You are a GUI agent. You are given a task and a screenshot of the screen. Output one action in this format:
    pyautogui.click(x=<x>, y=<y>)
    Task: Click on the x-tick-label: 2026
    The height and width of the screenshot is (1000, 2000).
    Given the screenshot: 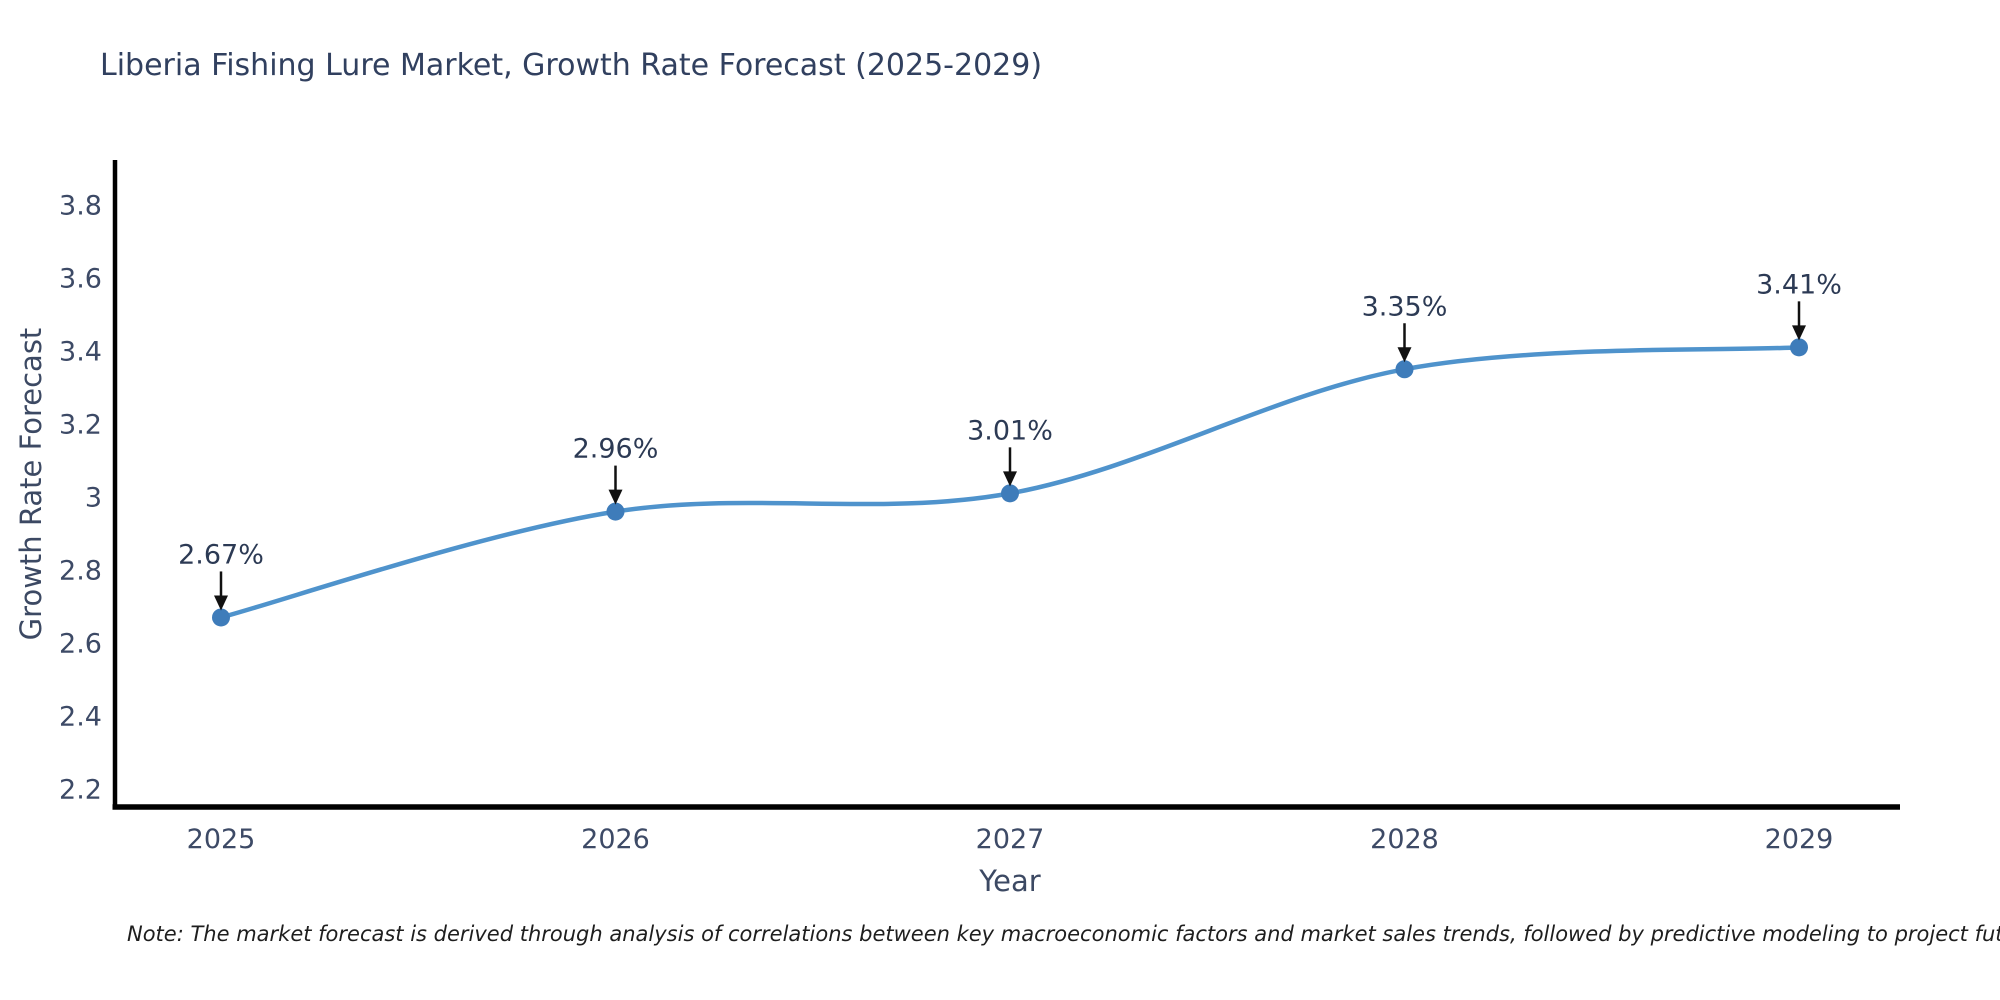 What is the action you would take?
    pyautogui.click(x=615, y=839)
    